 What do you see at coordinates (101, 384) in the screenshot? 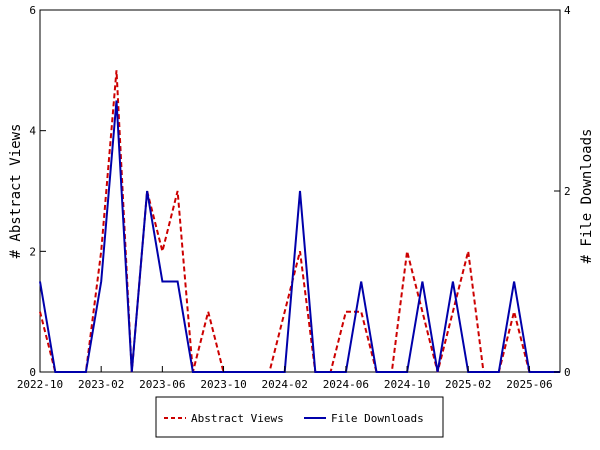
I see `x-tick-label: 2023-02` at bounding box center [101, 384].